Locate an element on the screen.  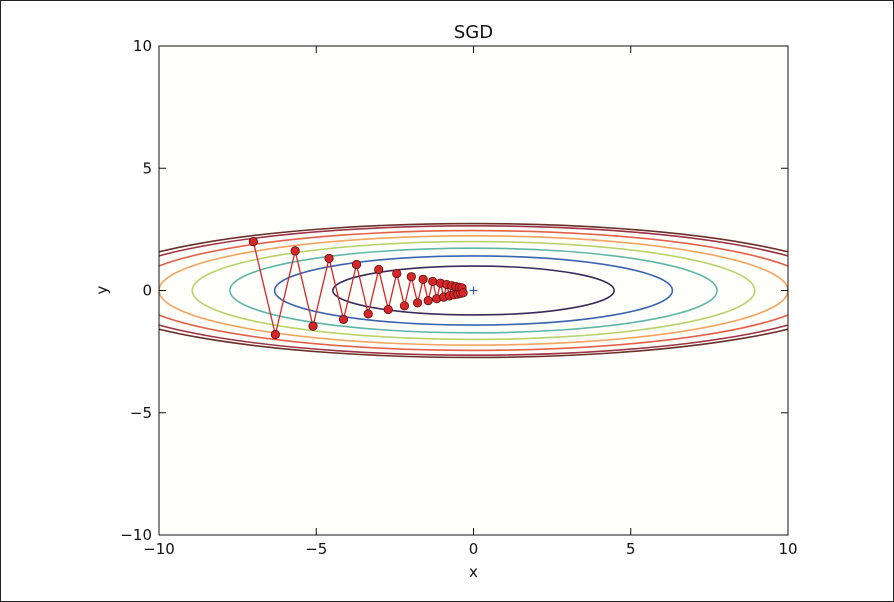
x-tick-label: 5 is located at coordinates (631, 549).